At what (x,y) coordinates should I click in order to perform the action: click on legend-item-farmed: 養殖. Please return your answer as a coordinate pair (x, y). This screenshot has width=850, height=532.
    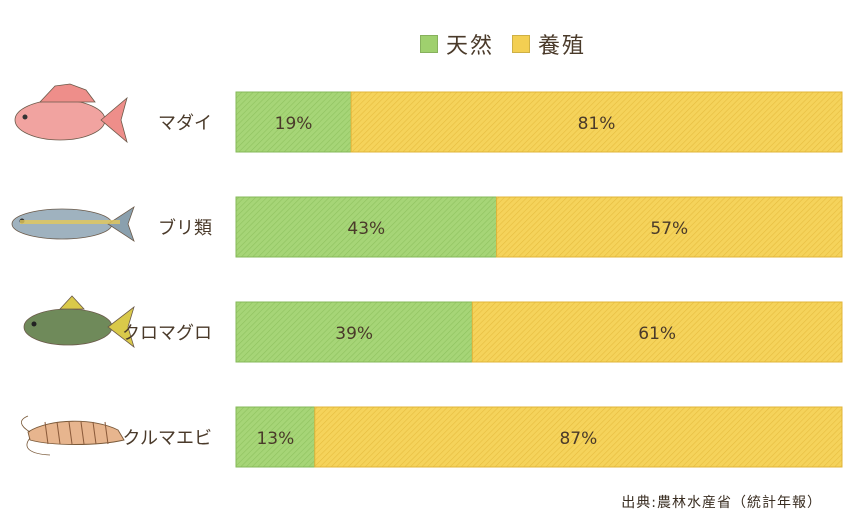
    Looking at the image, I should click on (549, 44).